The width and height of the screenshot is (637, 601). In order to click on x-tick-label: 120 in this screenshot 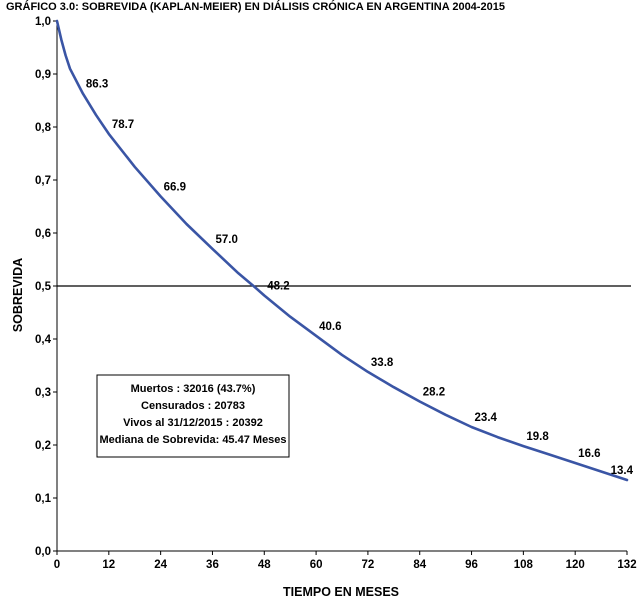, I will do `click(575, 565)`.